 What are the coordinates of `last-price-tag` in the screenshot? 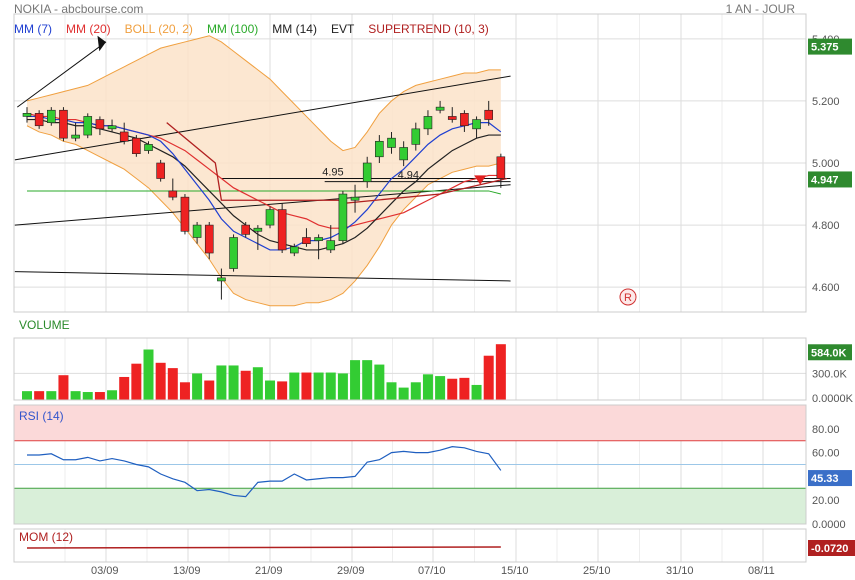 It's located at (830, 179).